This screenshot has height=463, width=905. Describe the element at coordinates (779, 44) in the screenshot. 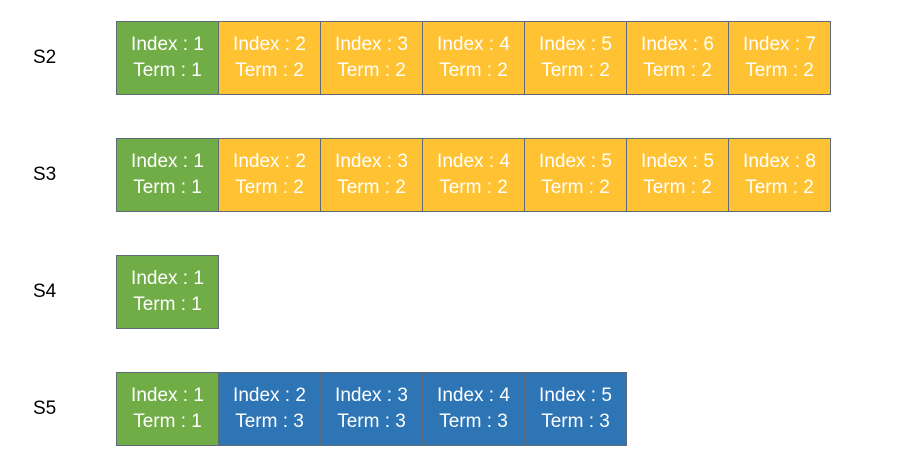

I see `entry-index: Index : 7` at that location.